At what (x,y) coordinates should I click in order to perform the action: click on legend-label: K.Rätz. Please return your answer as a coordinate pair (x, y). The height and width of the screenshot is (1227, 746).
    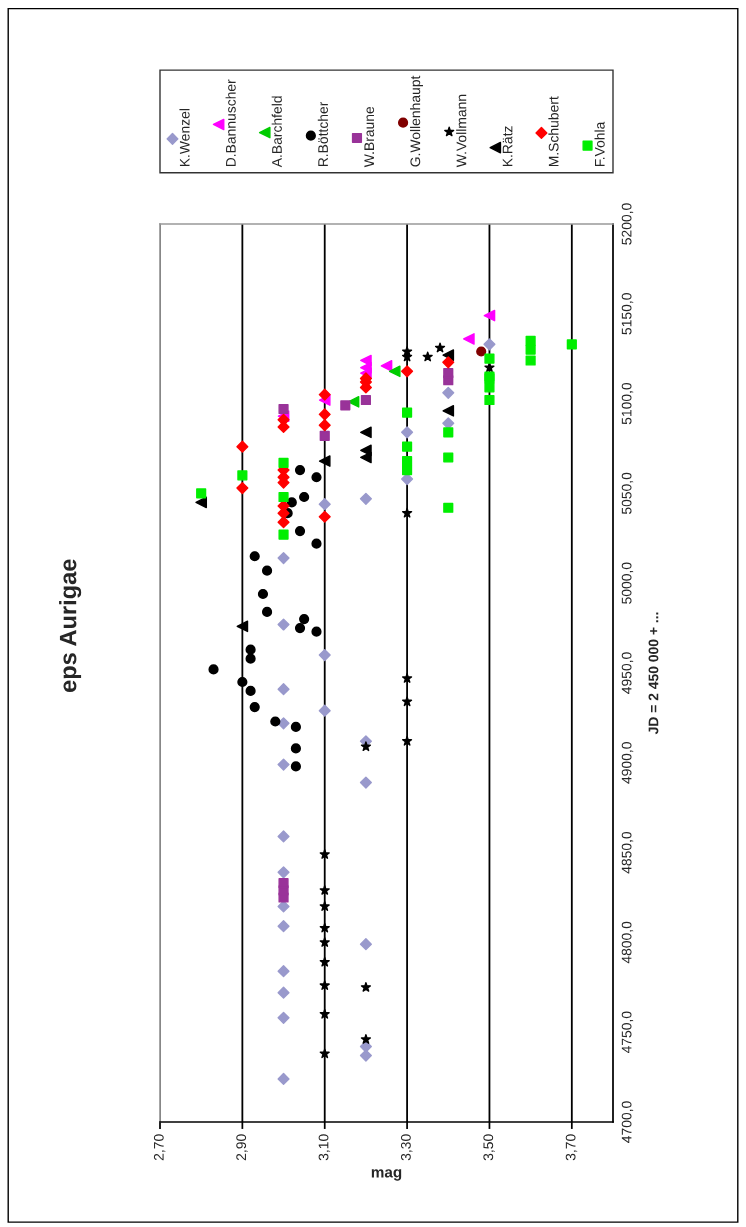
    Looking at the image, I should click on (507, 146).